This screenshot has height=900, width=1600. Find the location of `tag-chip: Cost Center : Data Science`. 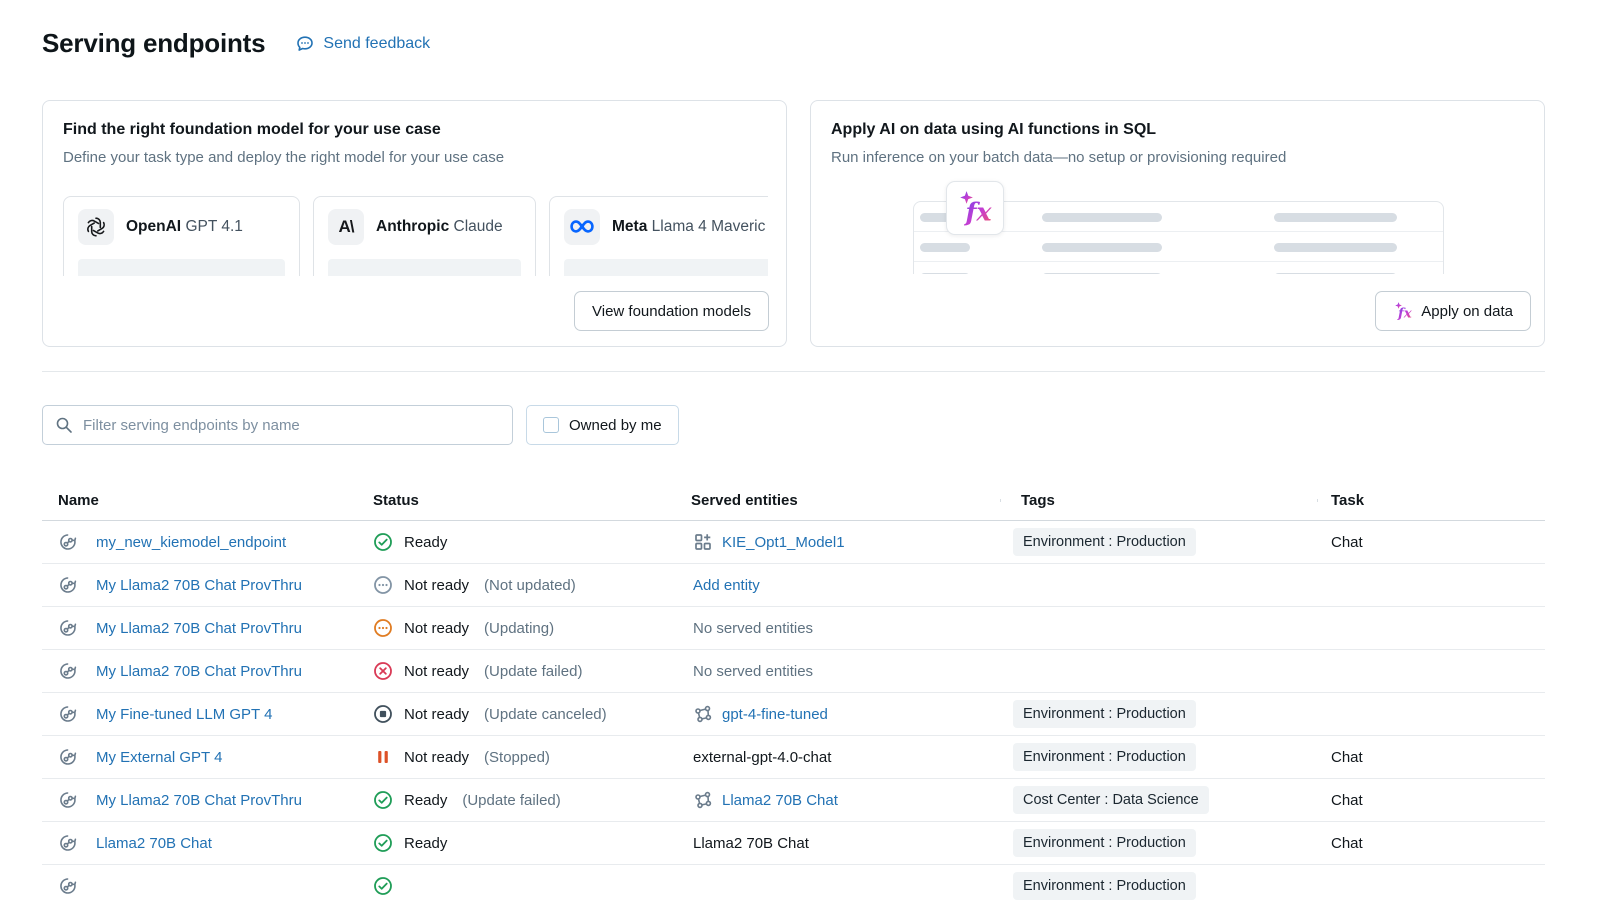

tag-chip: Cost Center : Data Science is located at coordinates (1111, 800).